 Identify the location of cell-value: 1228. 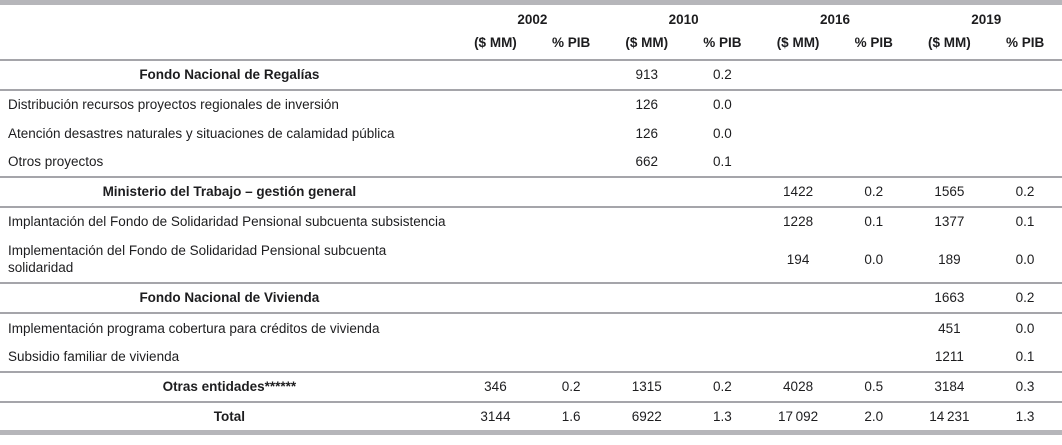
(798, 222).